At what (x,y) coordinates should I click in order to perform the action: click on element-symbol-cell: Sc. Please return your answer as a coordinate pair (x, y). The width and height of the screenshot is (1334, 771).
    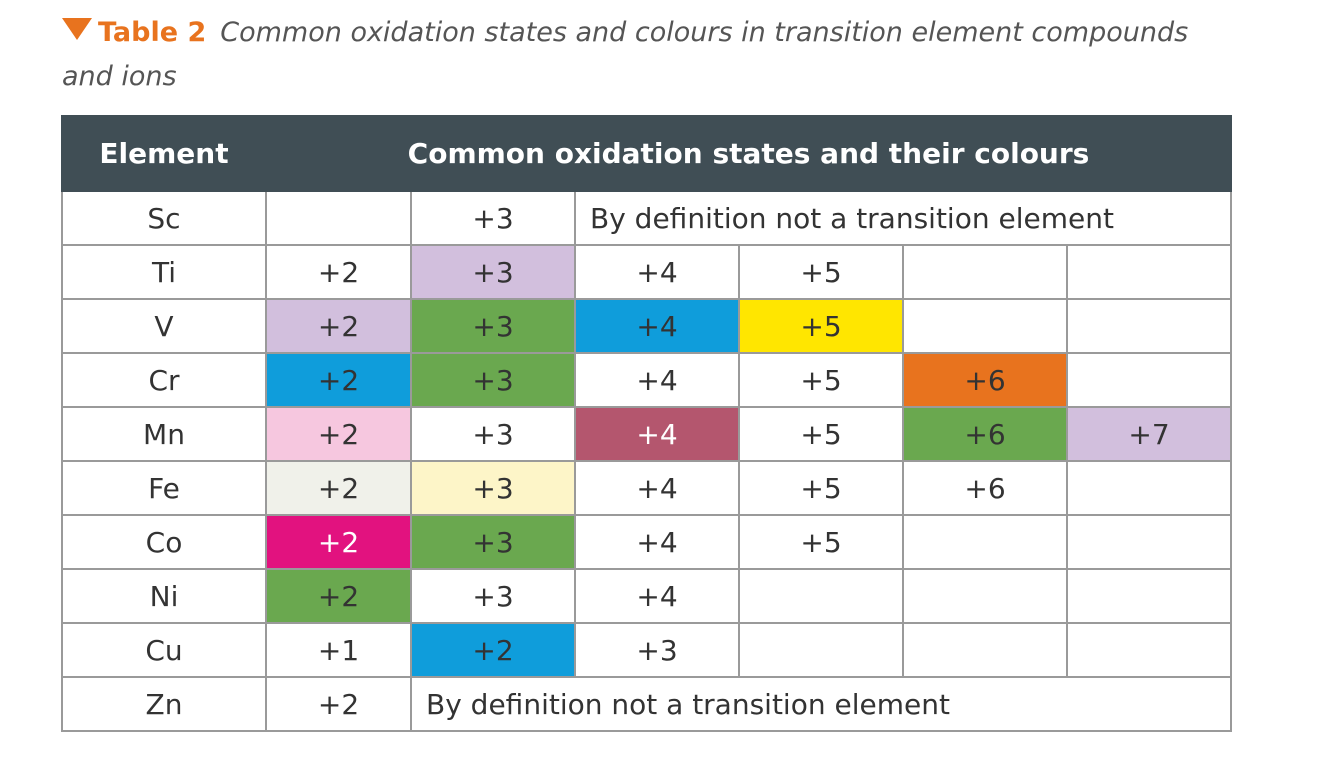
    Looking at the image, I should click on (164, 218).